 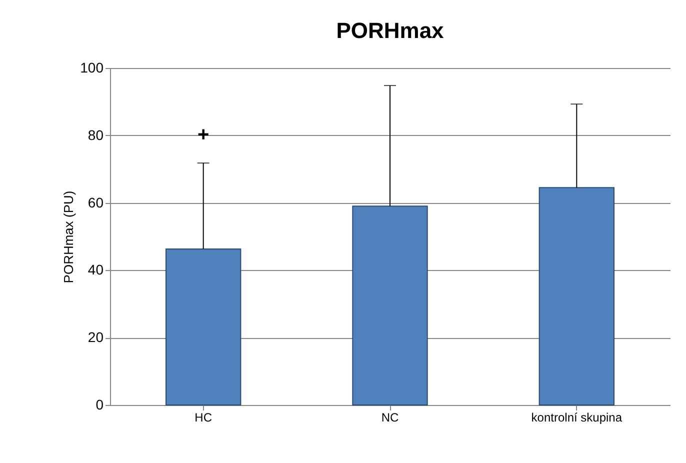 I want to click on y-tick-label: 40, so click(x=96, y=270).